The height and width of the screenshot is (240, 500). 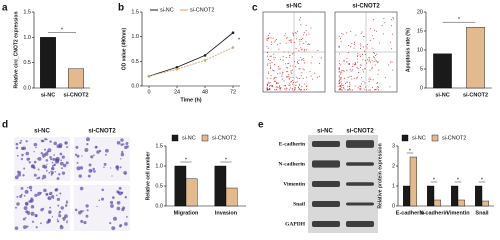 What do you see at coordinates (202, 10) in the screenshot?
I see `legend-label: si-CNOT2` at bounding box center [202, 10].